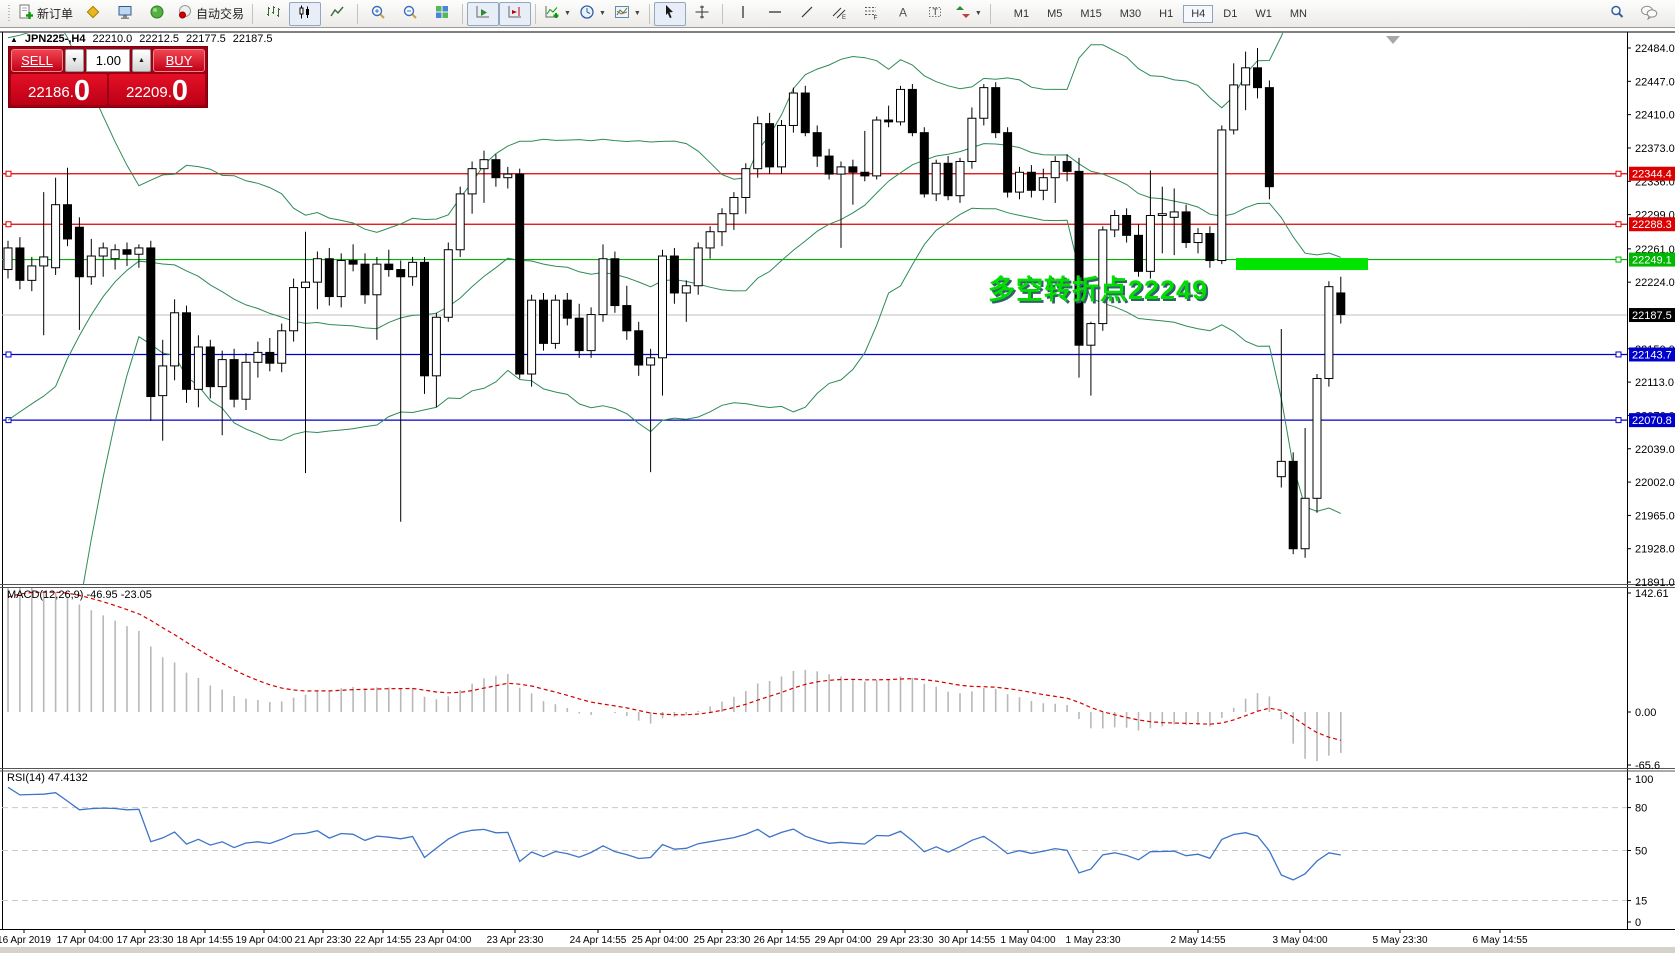 The height and width of the screenshot is (953, 1675). Describe the element at coordinates (669, 13) in the screenshot. I see `cursor-button` at that location.